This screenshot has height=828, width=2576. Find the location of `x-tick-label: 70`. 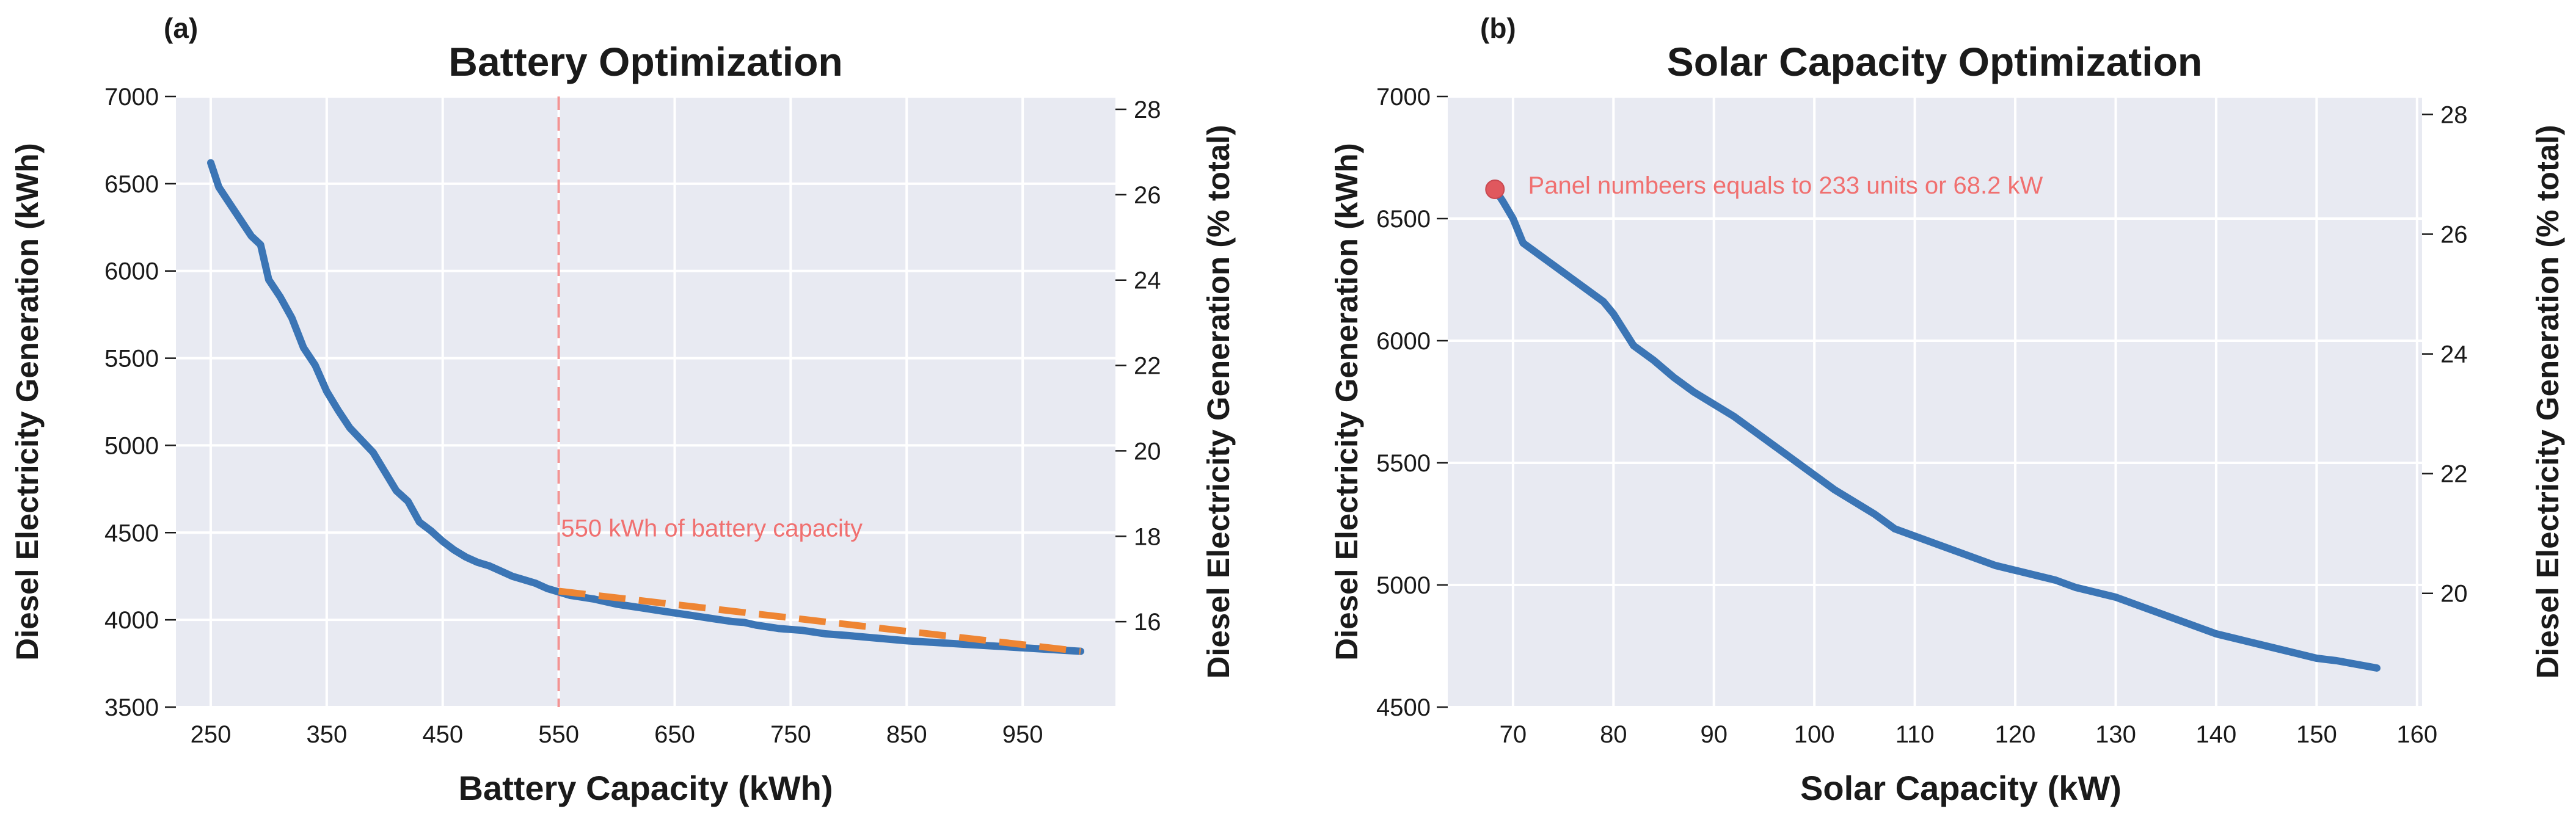

x-tick-label: 70 is located at coordinates (1513, 734).